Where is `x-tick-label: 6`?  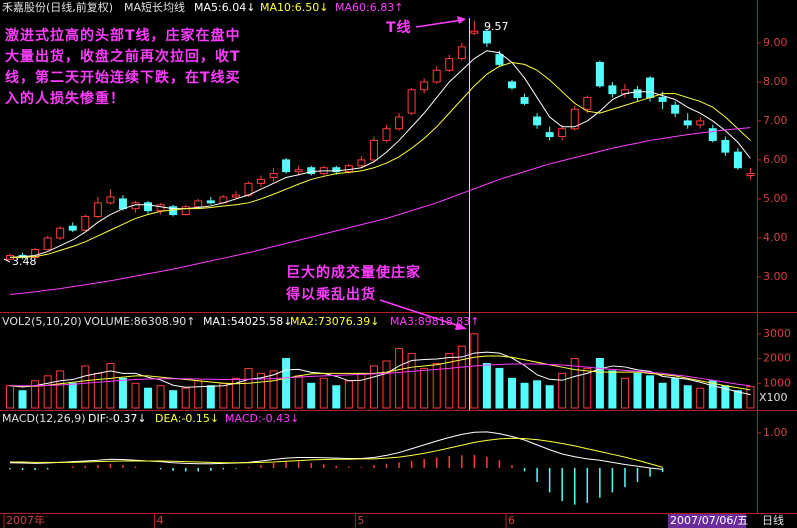
x-tick-label: 6 is located at coordinates (511, 520).